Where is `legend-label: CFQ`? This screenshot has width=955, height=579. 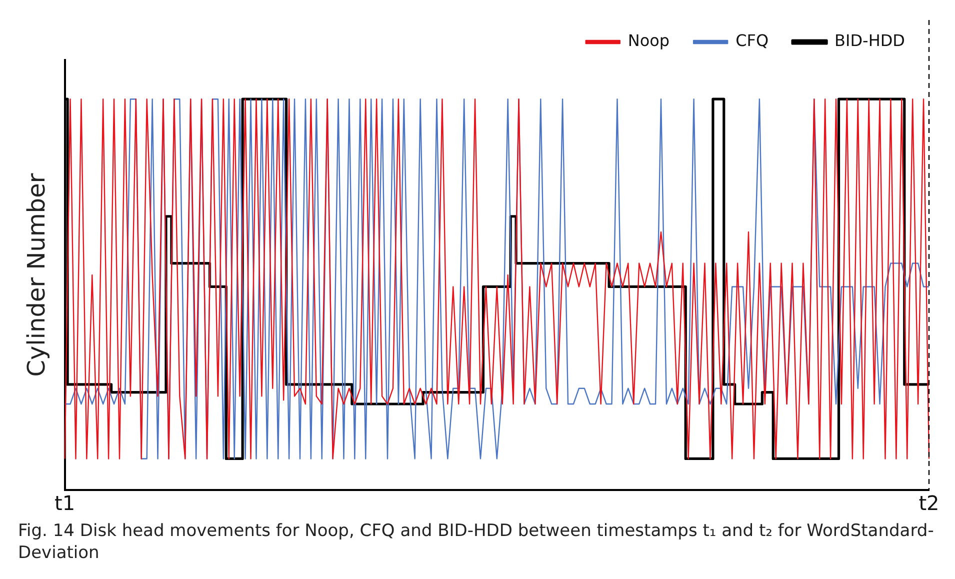 legend-label: CFQ is located at coordinates (752, 40).